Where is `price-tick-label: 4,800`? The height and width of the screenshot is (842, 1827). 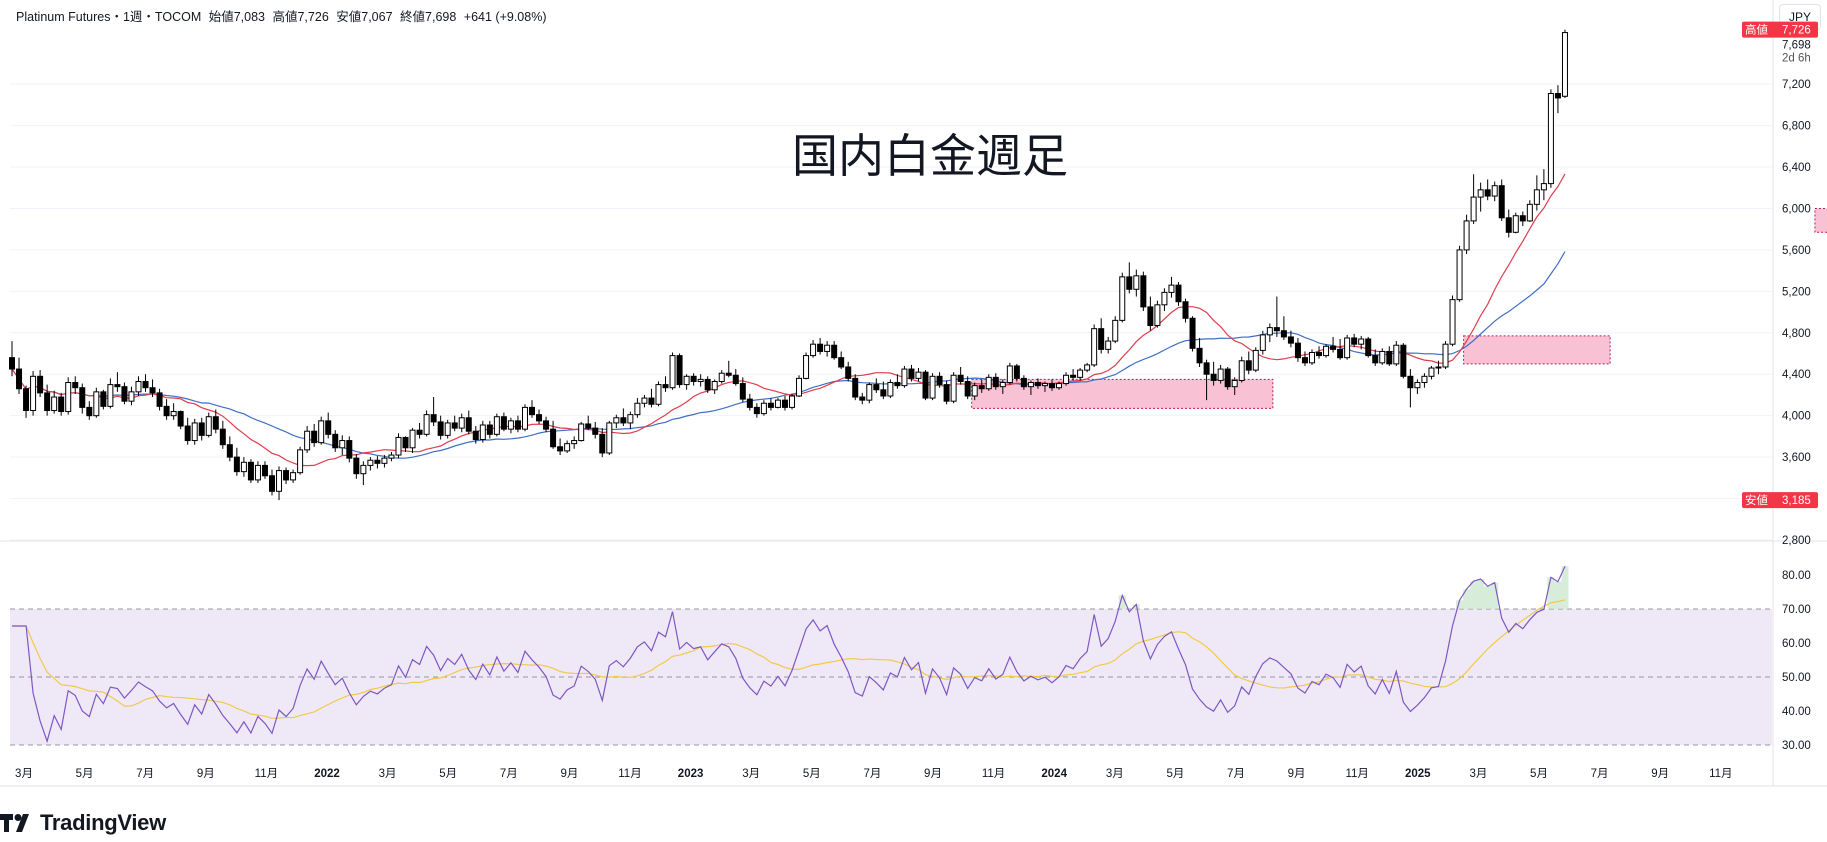
price-tick-label: 4,800 is located at coordinates (1796, 334).